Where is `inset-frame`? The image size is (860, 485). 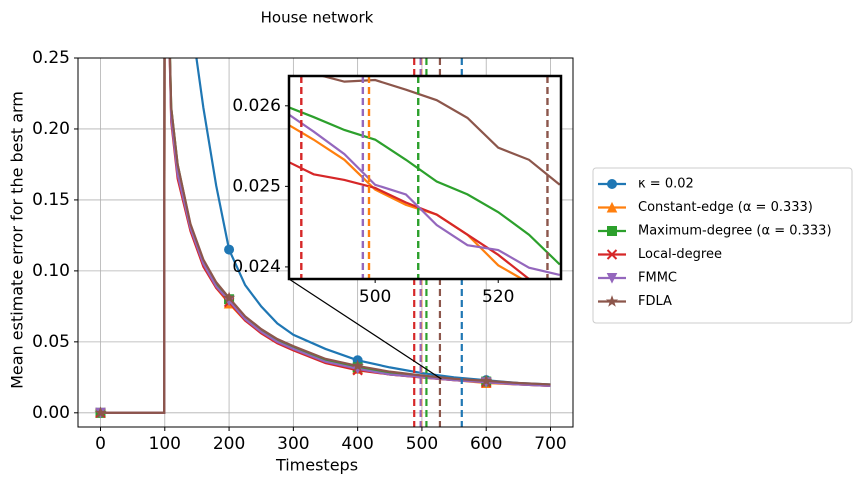
inset-frame is located at coordinates (425, 177).